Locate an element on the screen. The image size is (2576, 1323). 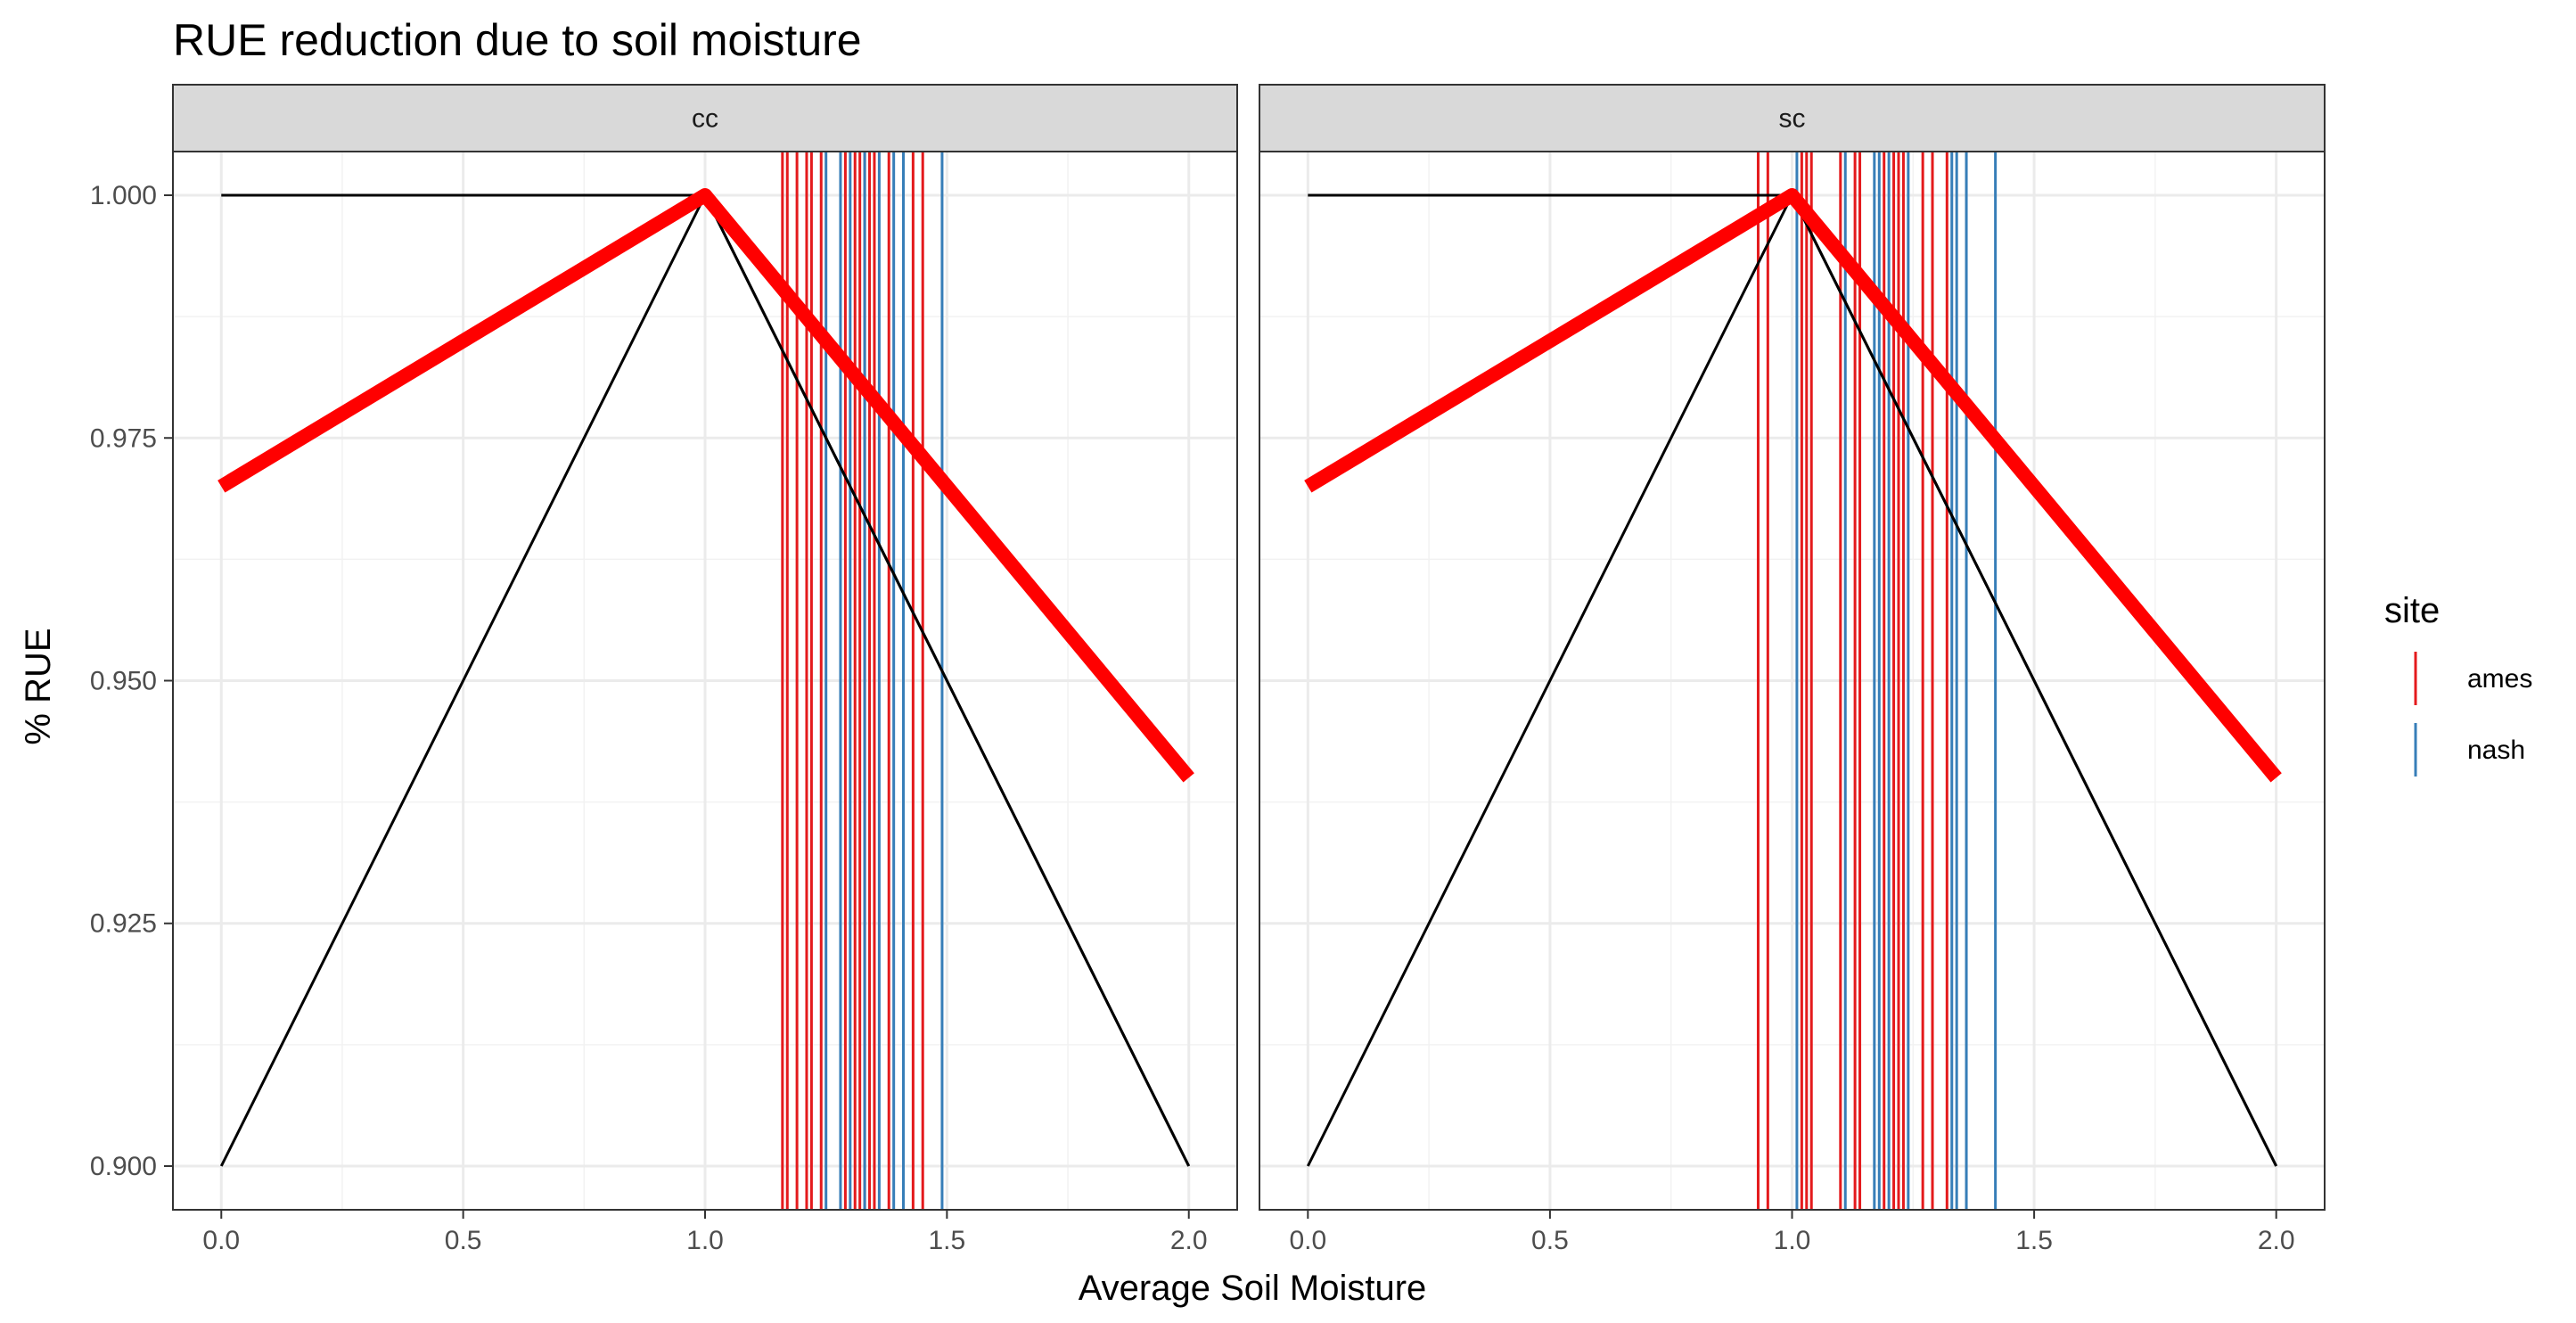
y-tick-label: 1.000 is located at coordinates (123, 195).